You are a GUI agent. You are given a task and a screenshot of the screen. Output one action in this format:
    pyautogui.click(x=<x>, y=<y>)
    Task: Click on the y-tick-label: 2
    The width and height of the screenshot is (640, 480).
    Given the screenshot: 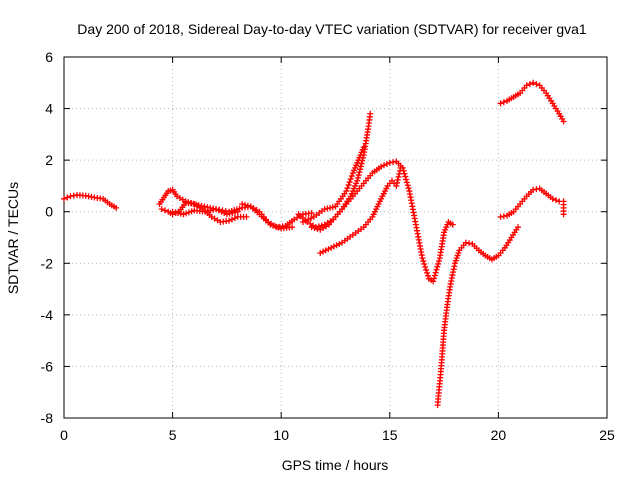 What is the action you would take?
    pyautogui.click(x=49, y=160)
    